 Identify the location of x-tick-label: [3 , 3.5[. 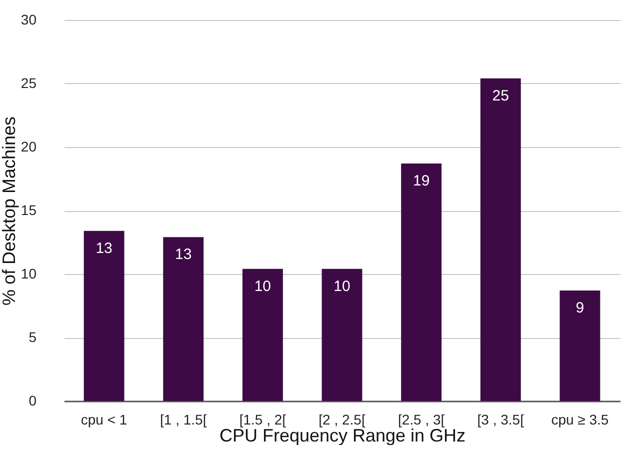
(500, 420).